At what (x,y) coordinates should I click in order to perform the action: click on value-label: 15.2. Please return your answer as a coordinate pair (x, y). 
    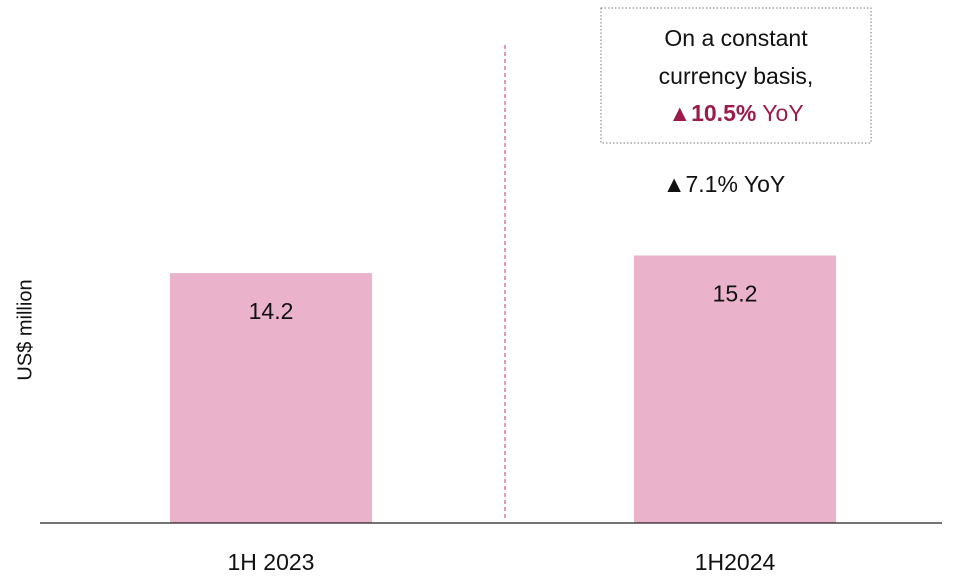
    Looking at the image, I should click on (735, 294).